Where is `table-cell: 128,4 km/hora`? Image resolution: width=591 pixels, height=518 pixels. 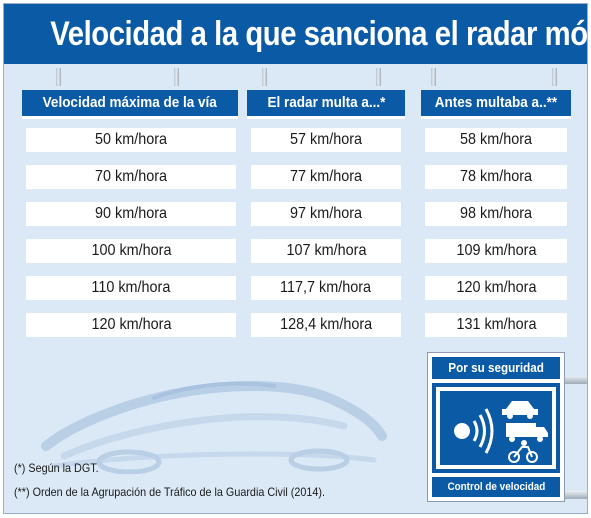 table-cell: 128,4 km/hora is located at coordinates (326, 325).